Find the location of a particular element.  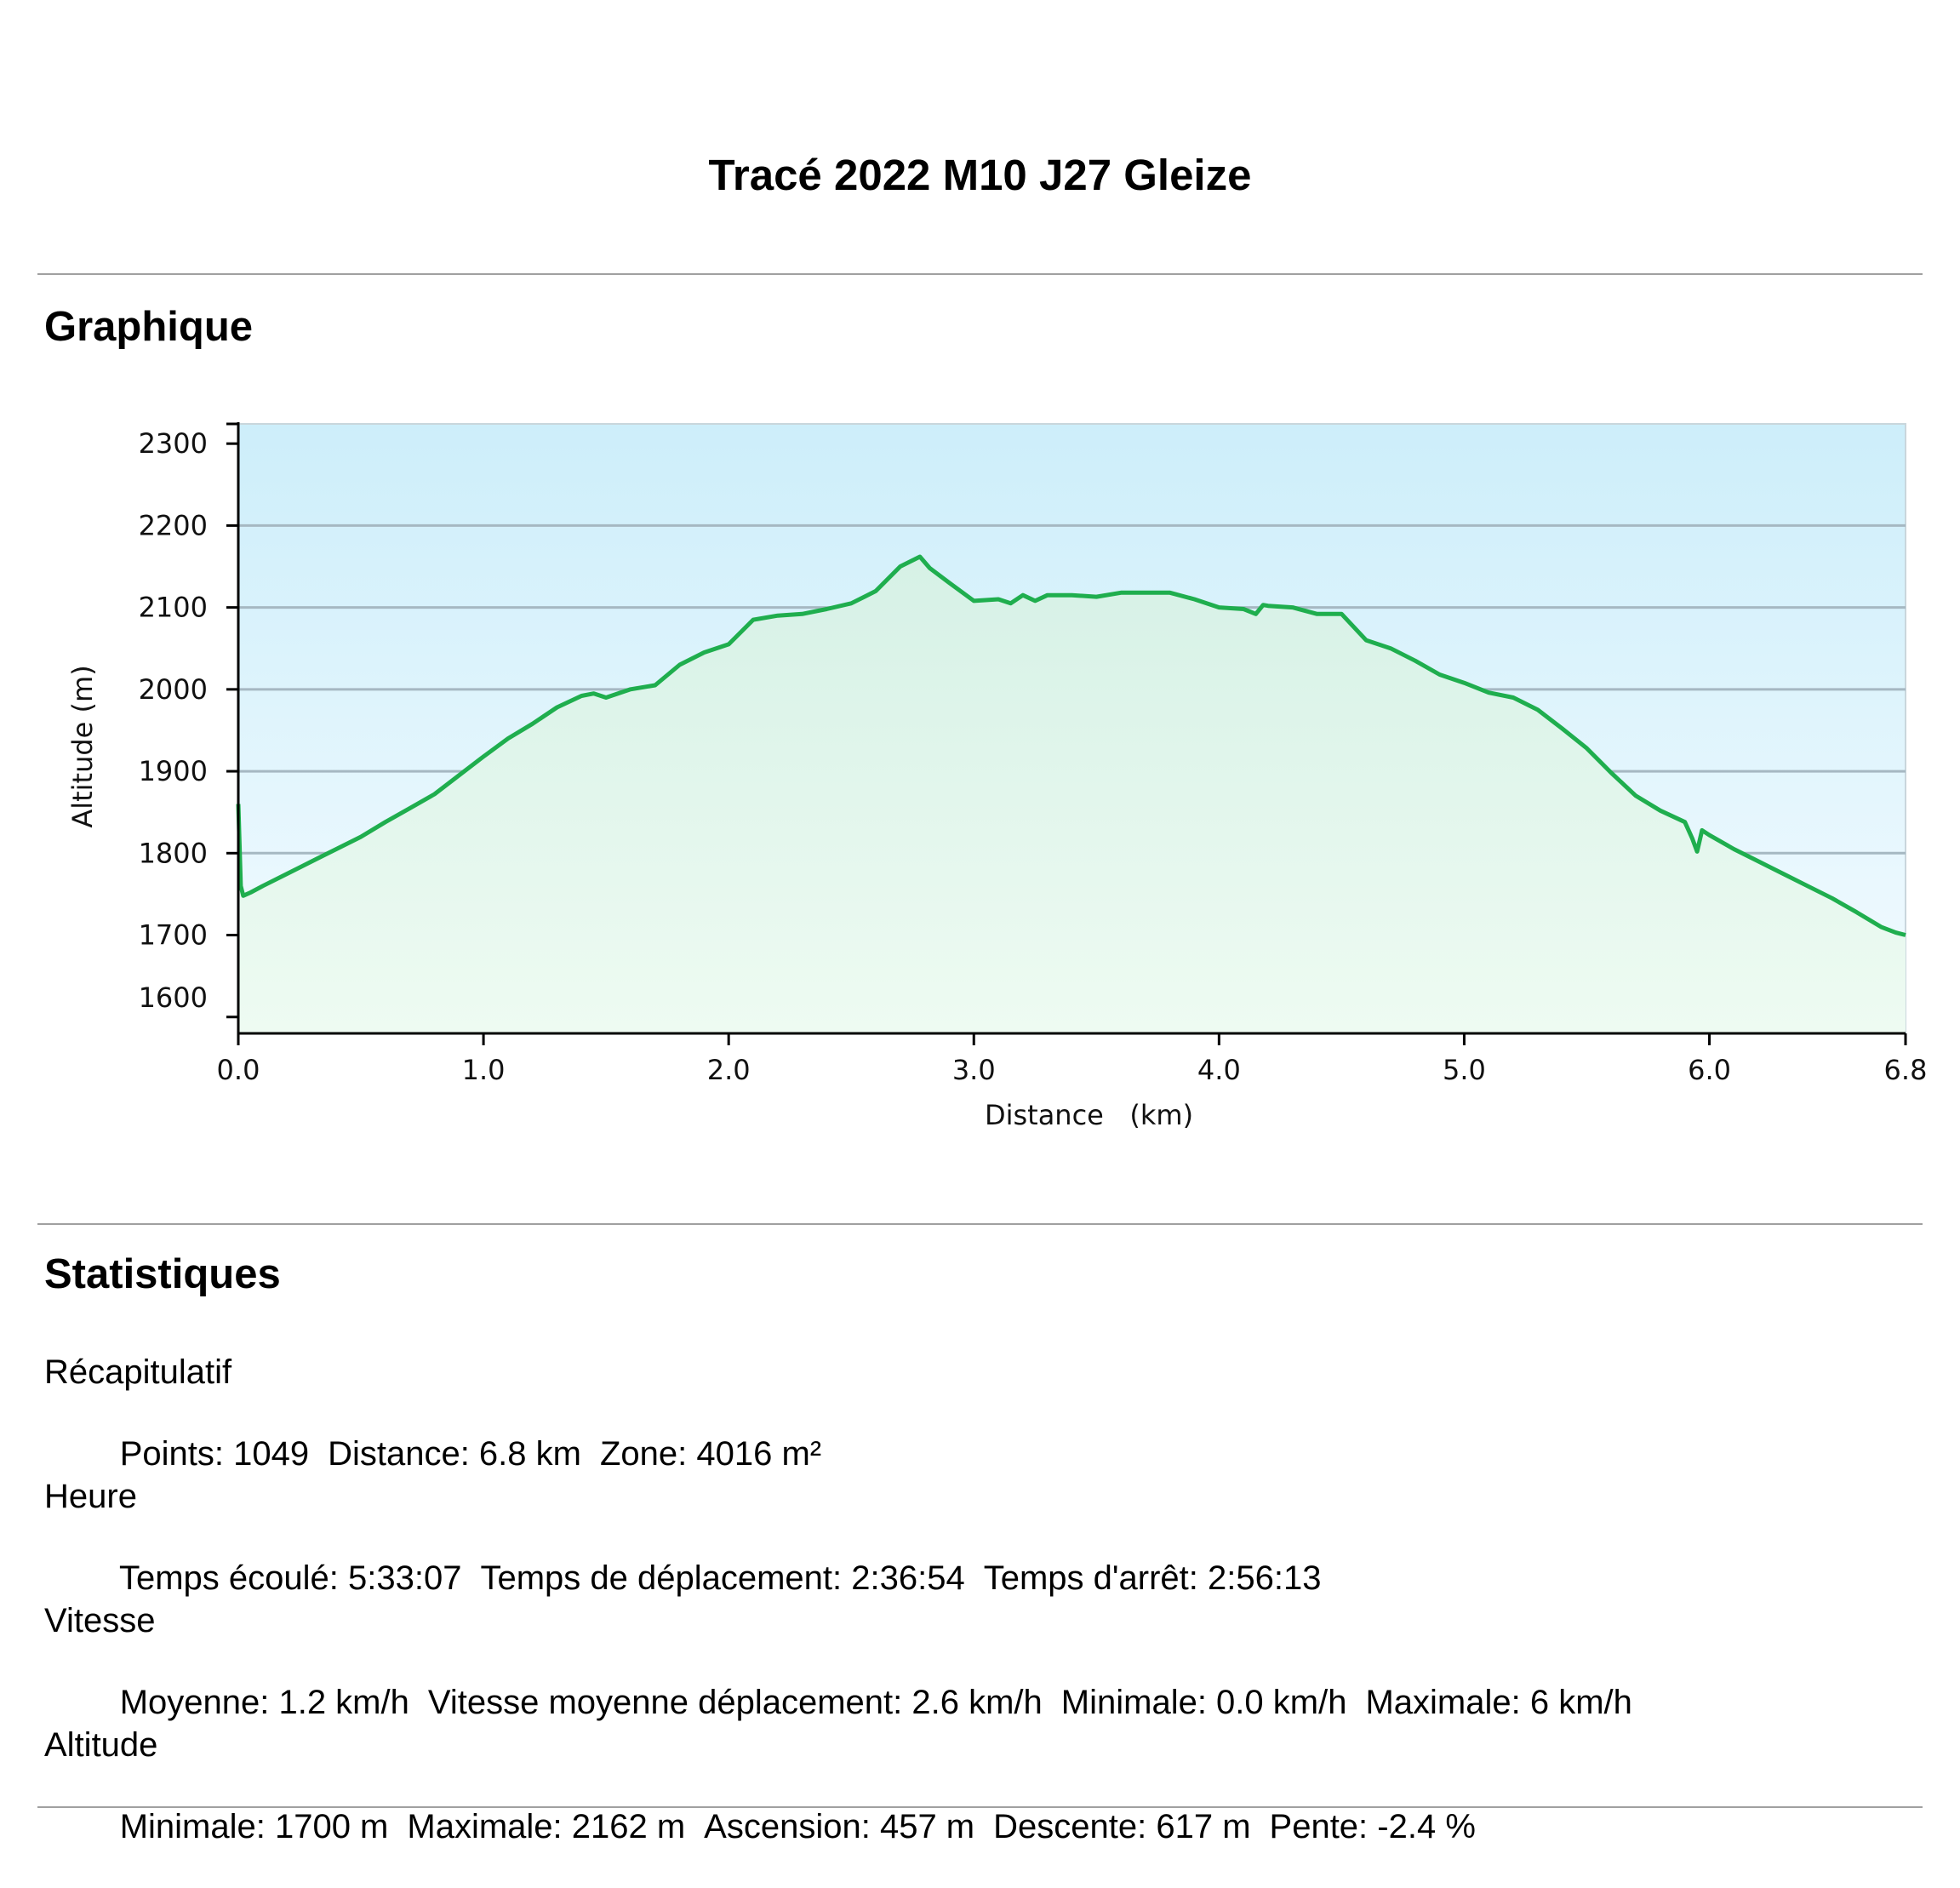

x-tick-label: 1.0 is located at coordinates (484, 1070).